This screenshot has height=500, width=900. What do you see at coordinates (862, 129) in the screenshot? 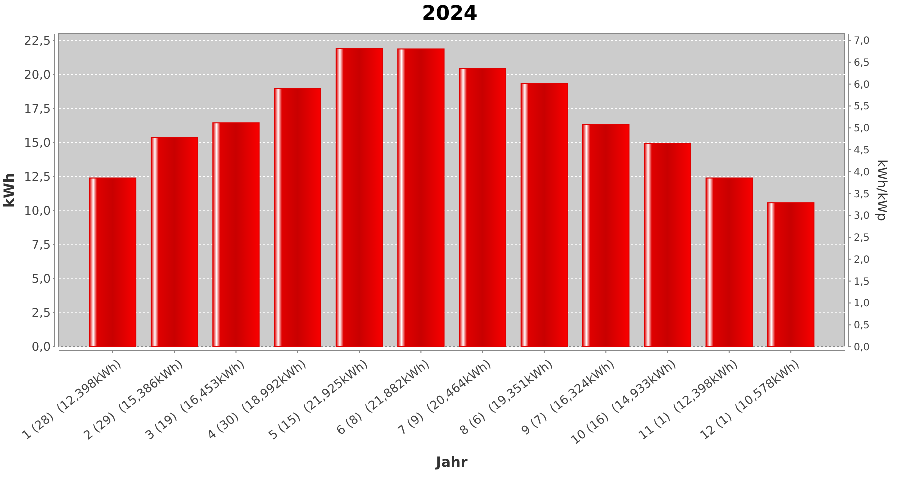
I see `y2-tick-label: 5,0` at bounding box center [862, 129].